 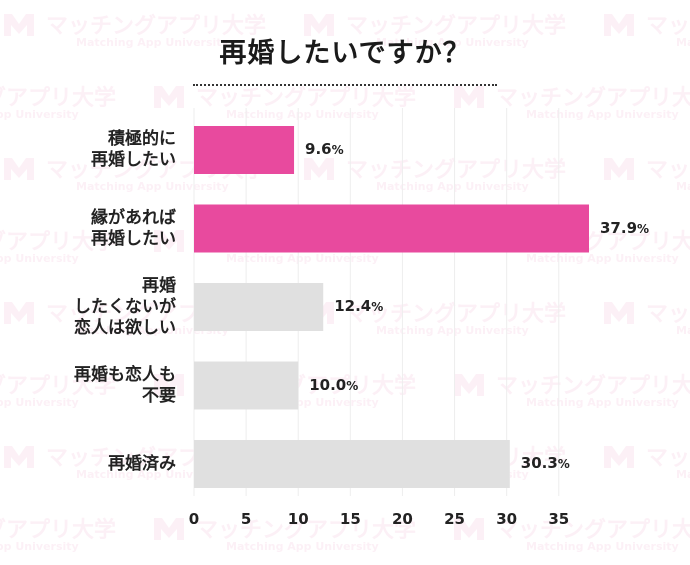 I want to click on bar-value-label: 30.3%, so click(x=545, y=463).